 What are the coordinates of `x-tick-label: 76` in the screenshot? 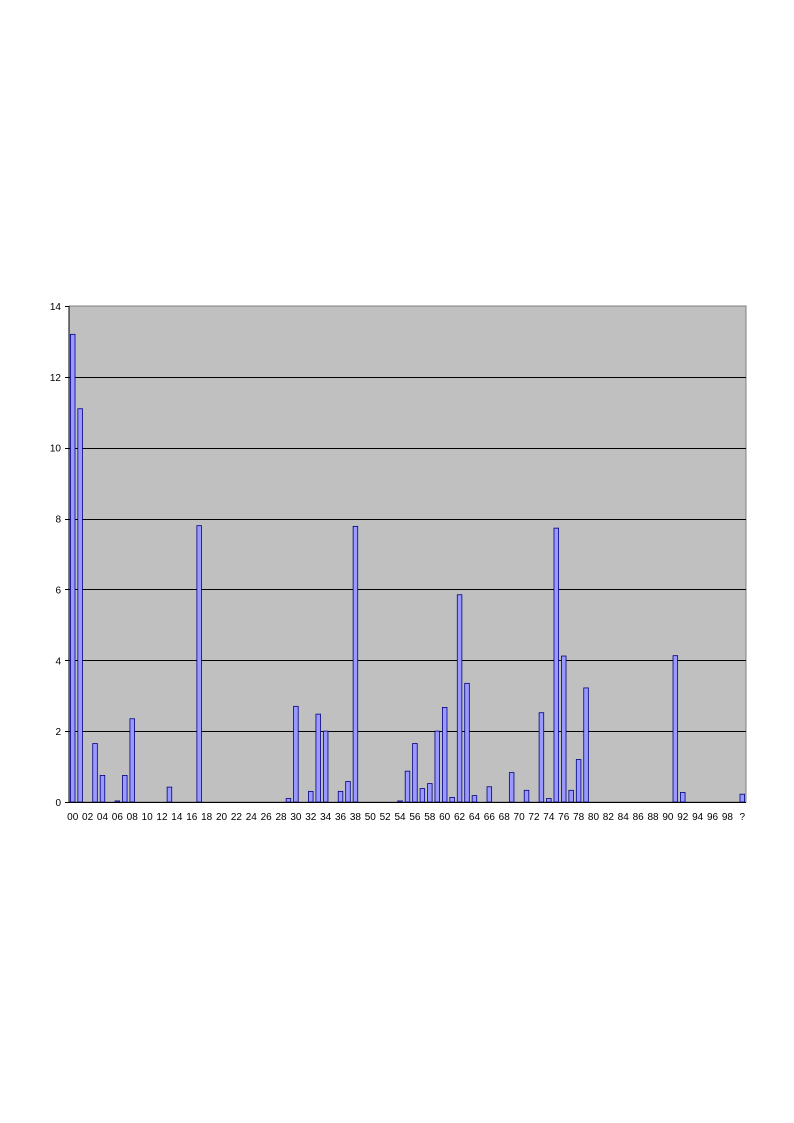 It's located at (564, 817).